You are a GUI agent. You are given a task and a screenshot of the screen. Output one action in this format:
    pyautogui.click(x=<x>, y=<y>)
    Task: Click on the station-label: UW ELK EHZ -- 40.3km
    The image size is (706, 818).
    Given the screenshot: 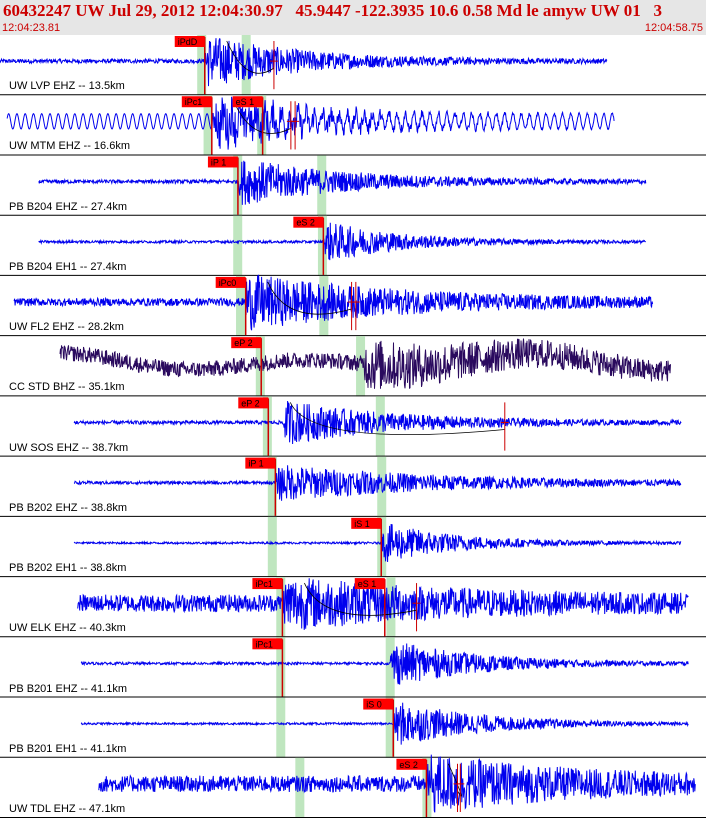 What is the action you would take?
    pyautogui.click(x=67, y=628)
    